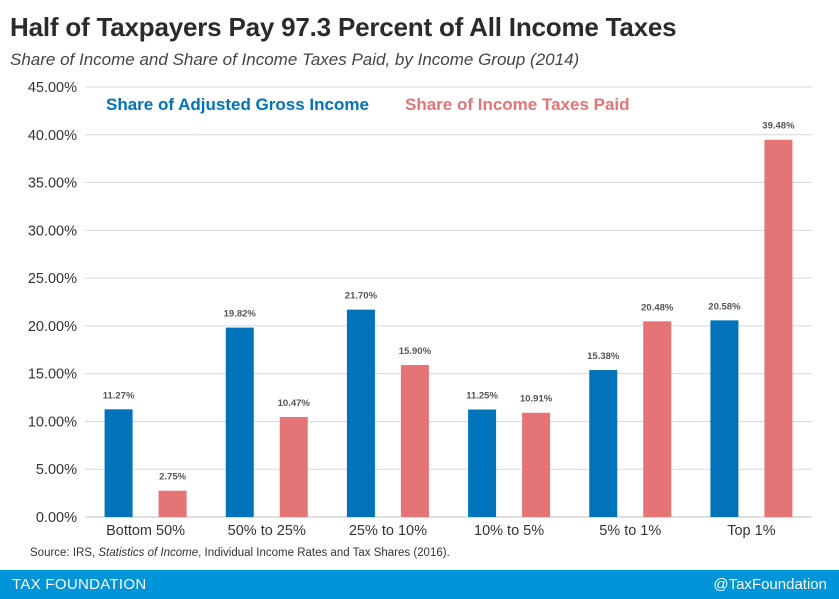  What do you see at coordinates (415, 351) in the screenshot?
I see `data-label: 15.90%` at bounding box center [415, 351].